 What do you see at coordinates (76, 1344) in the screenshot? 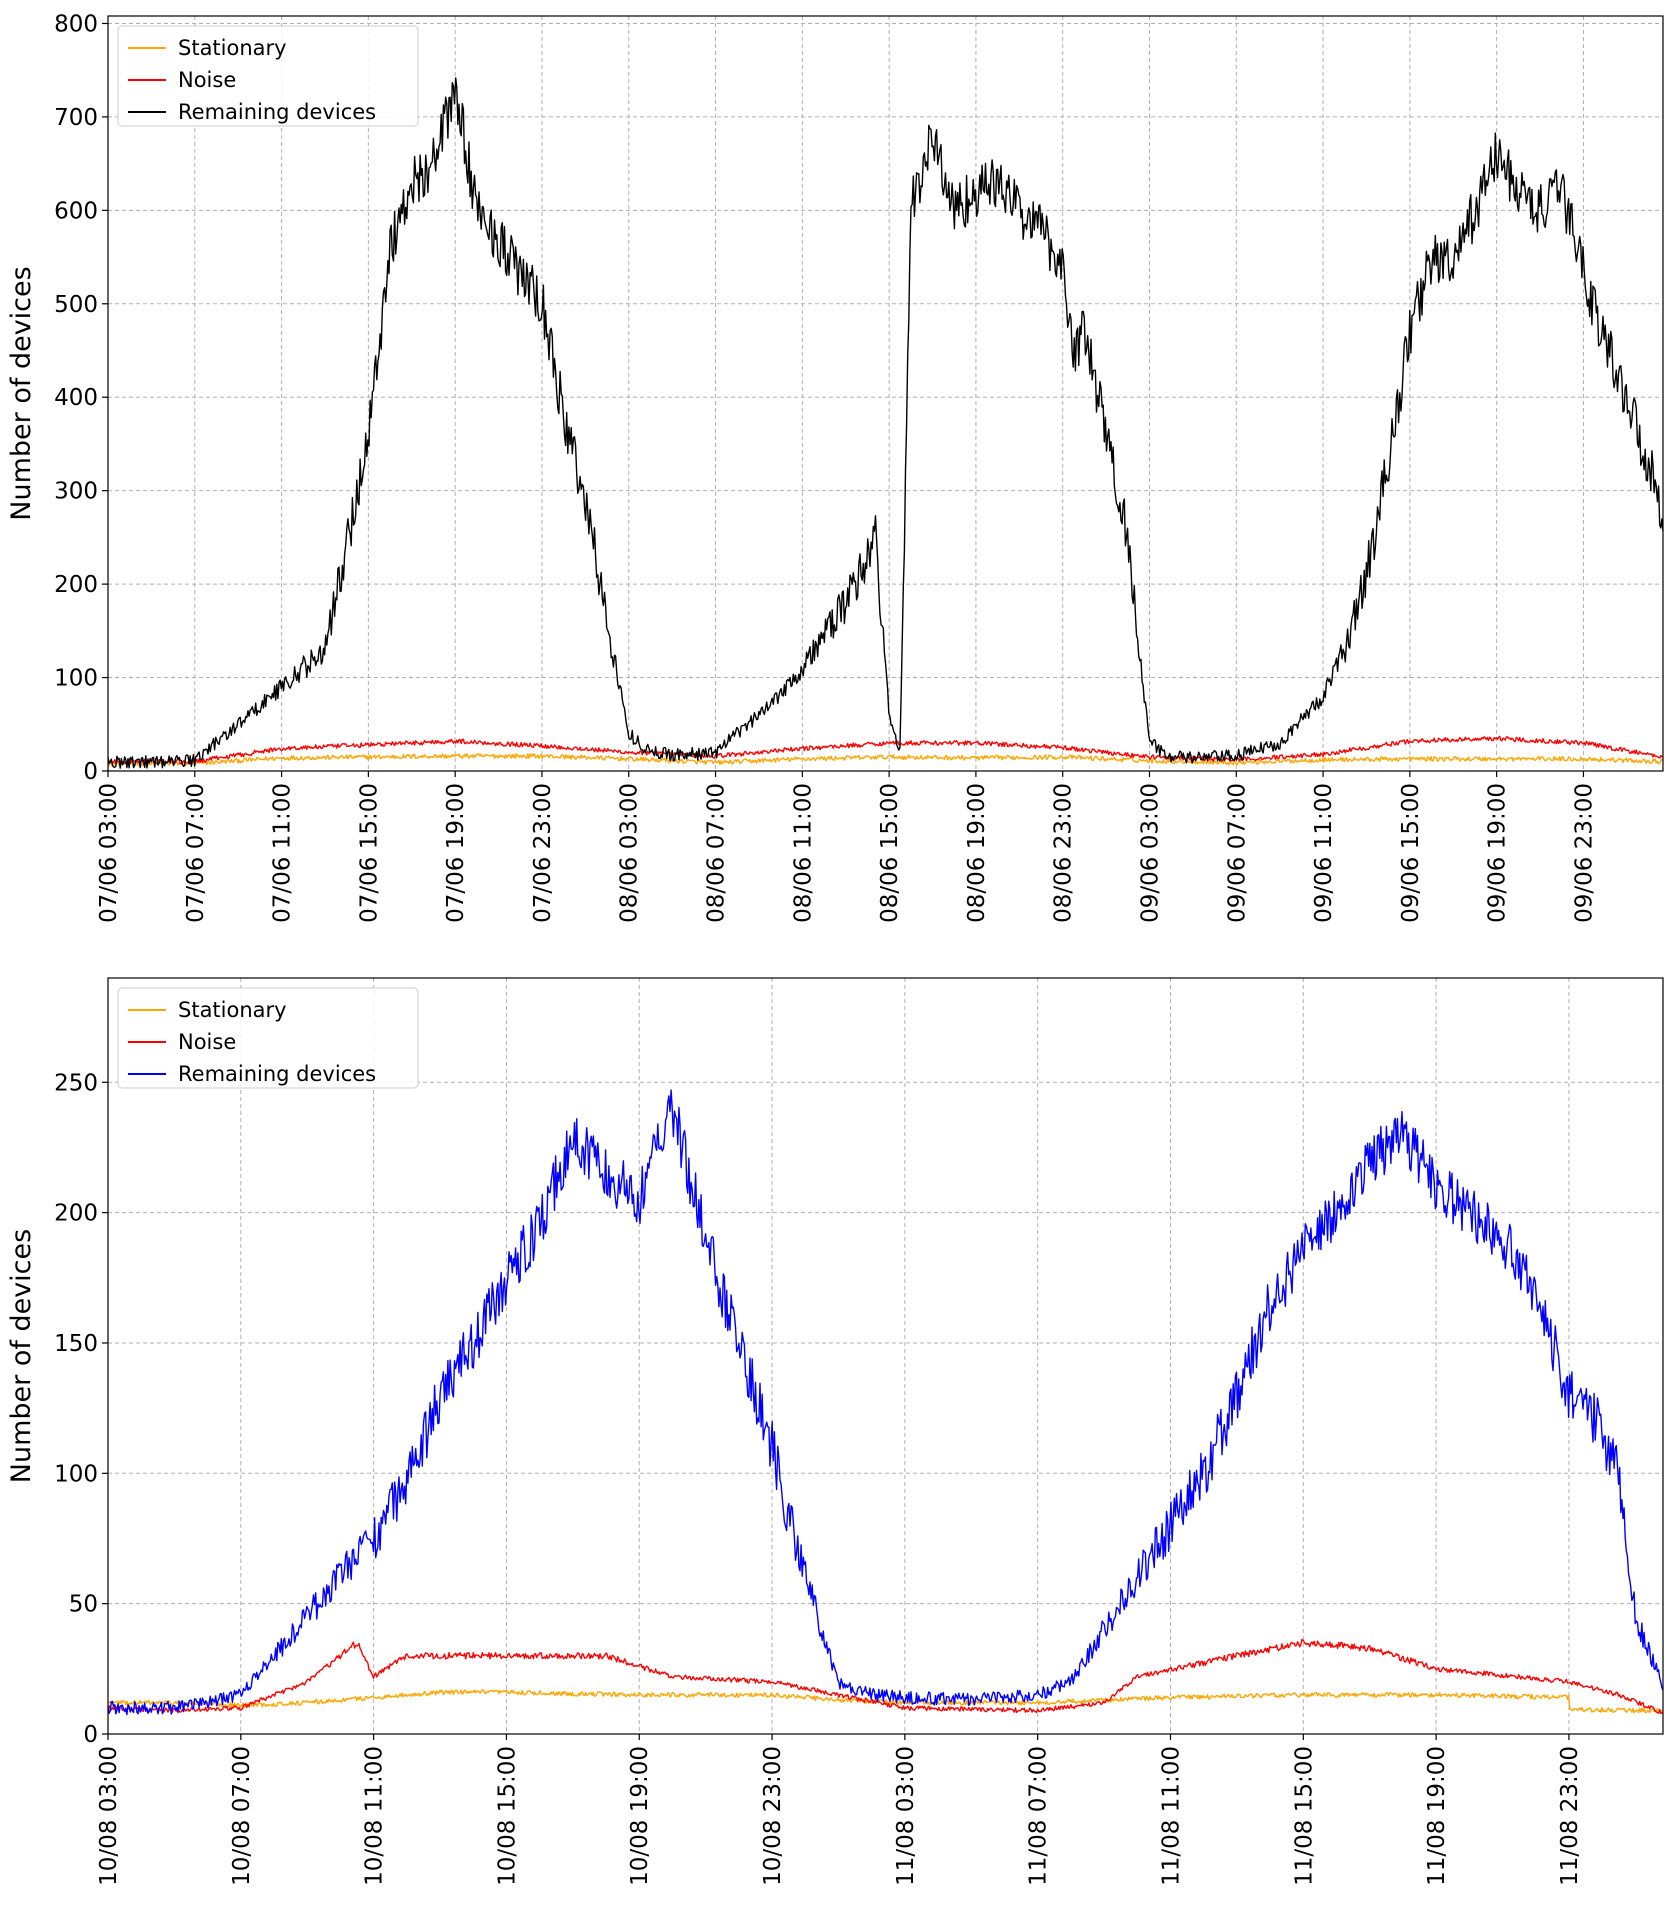
I see `y-tick-label: 150` at bounding box center [76, 1344].